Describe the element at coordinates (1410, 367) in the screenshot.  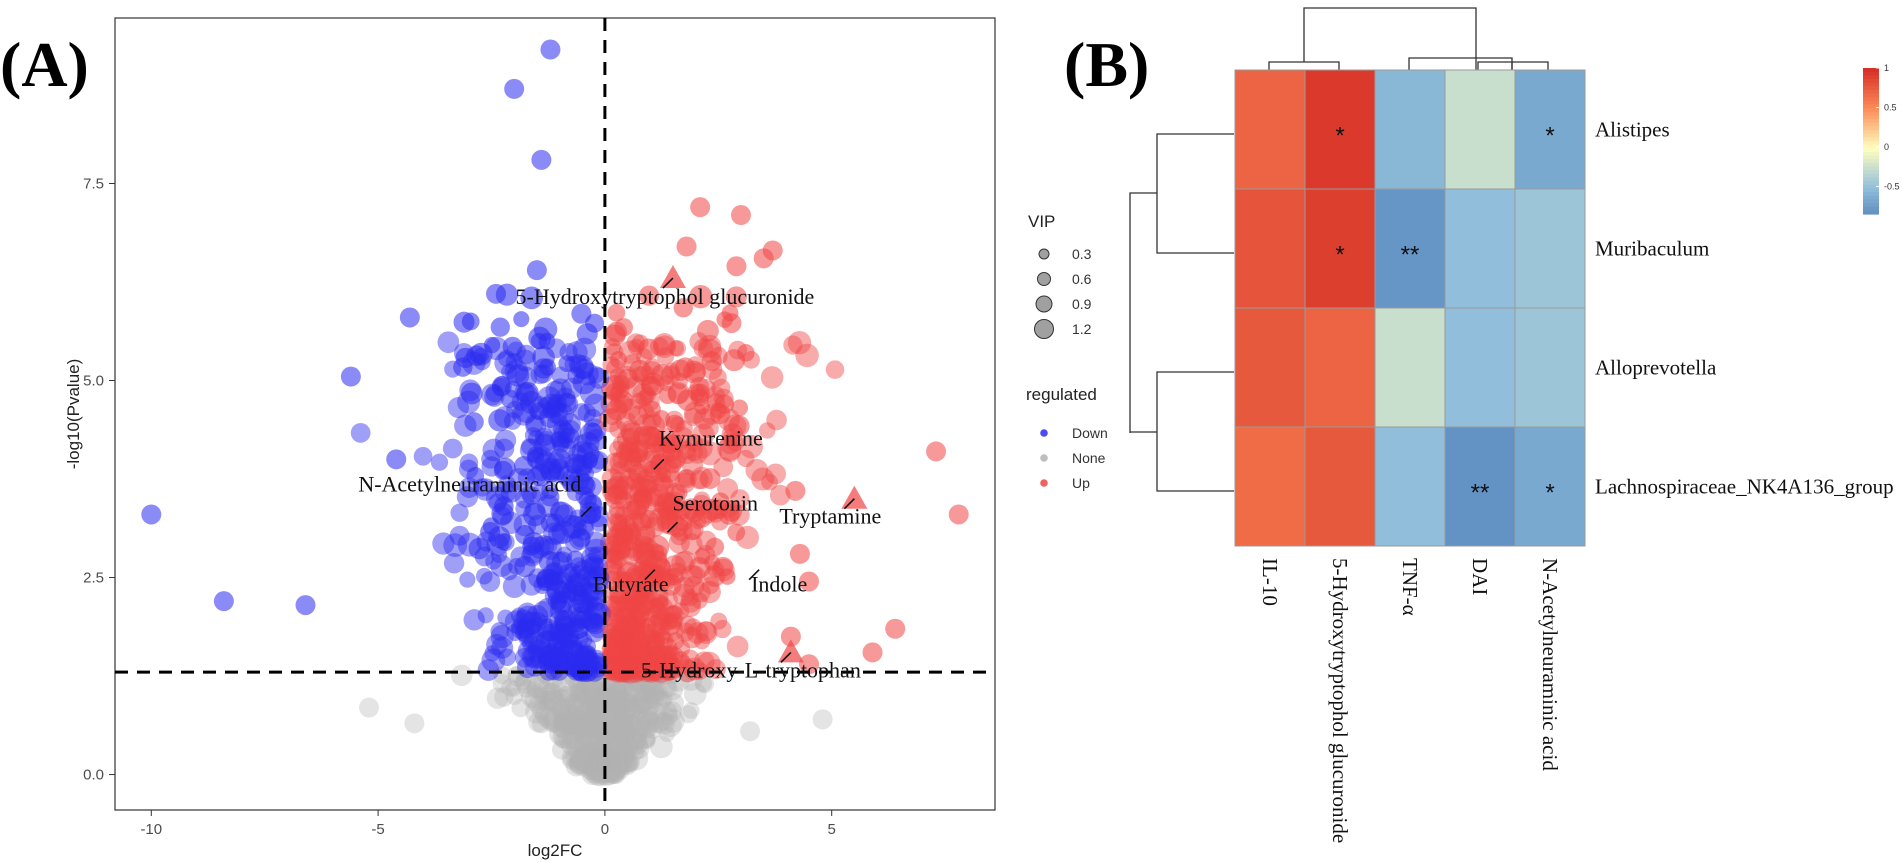
I see `heatmap-cell` at that location.